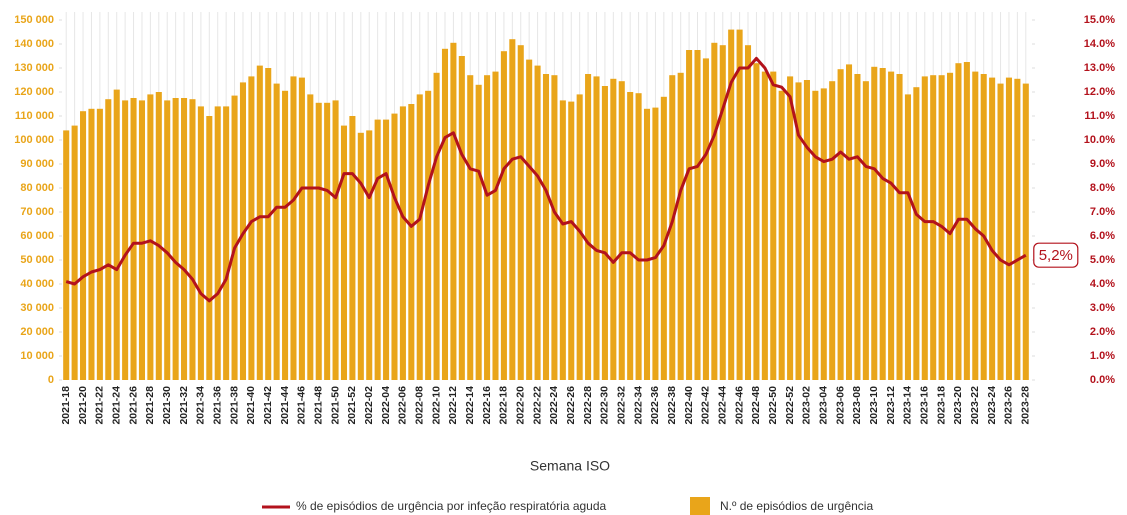 Image resolution: width=1127 pixels, height=515 pixels. Describe the element at coordinates (34, 92) in the screenshot. I see `y-tick-label: 120 000` at that location.